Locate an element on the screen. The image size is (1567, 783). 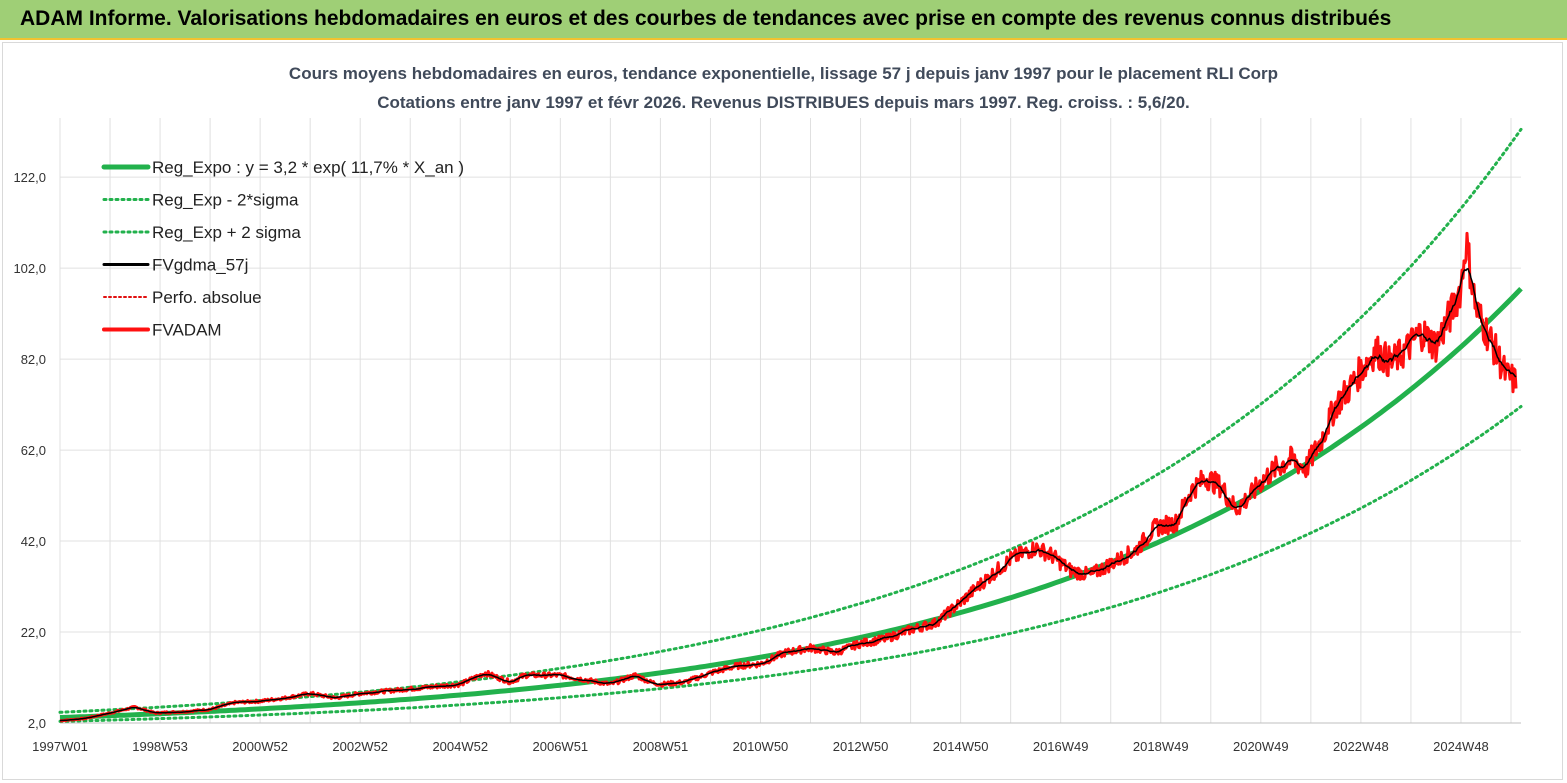
legend-label: Reg_Expo : y = 3,2 * exp( 11,7% * X_an ) is located at coordinates (308, 167).